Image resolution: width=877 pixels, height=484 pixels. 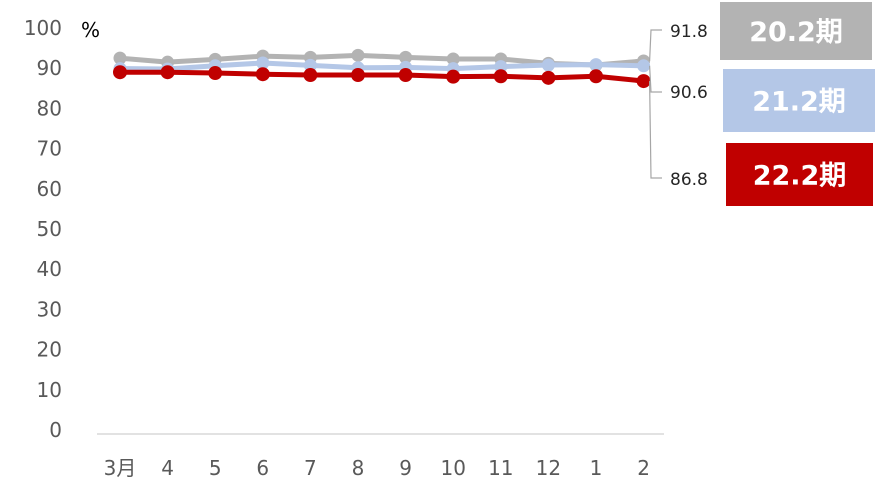 I want to click on y-tick-label: 10, so click(x=49, y=390).